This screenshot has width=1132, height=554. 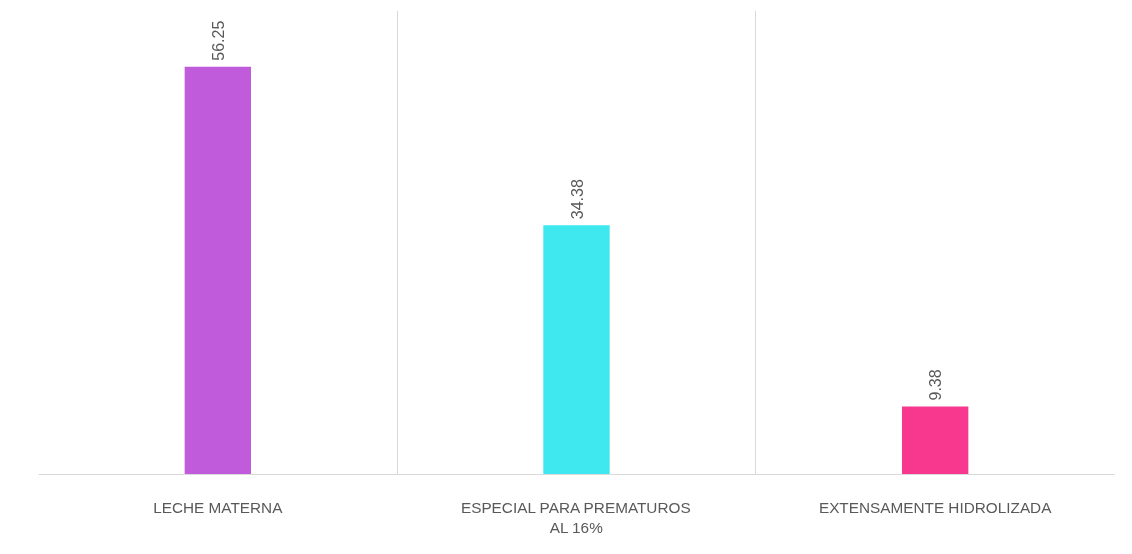 What do you see at coordinates (218, 40) in the screenshot?
I see `data-label: 56.25` at bounding box center [218, 40].